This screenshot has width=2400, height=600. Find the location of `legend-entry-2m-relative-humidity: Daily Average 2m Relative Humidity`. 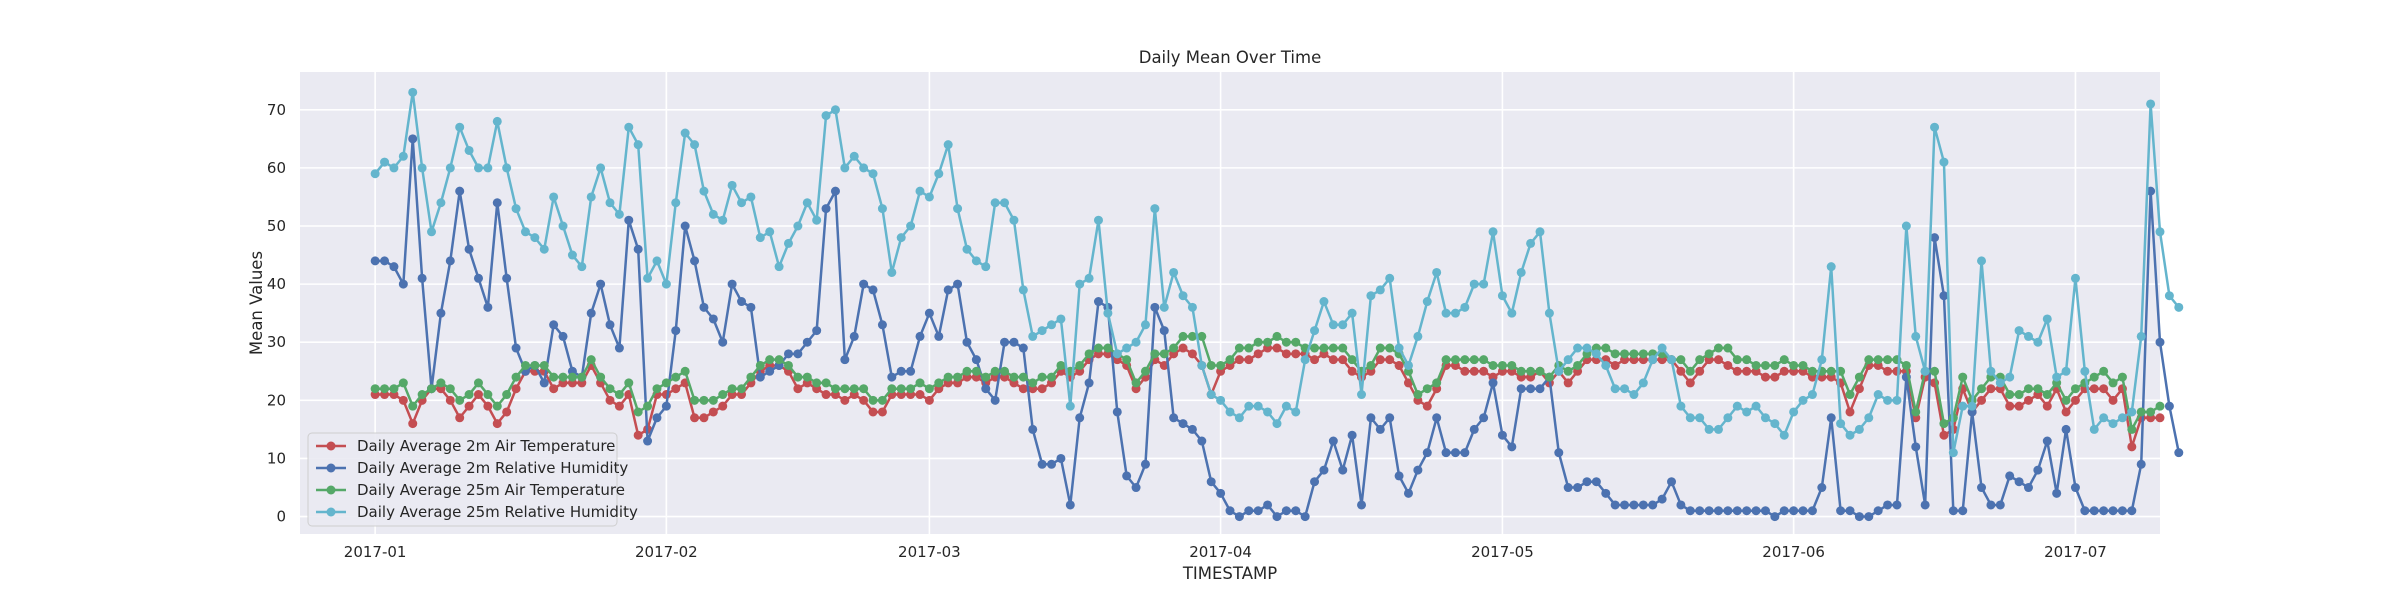

legend-entry-2m-relative-humidity: Daily Average 2m Relative Humidity is located at coordinates (472, 468).